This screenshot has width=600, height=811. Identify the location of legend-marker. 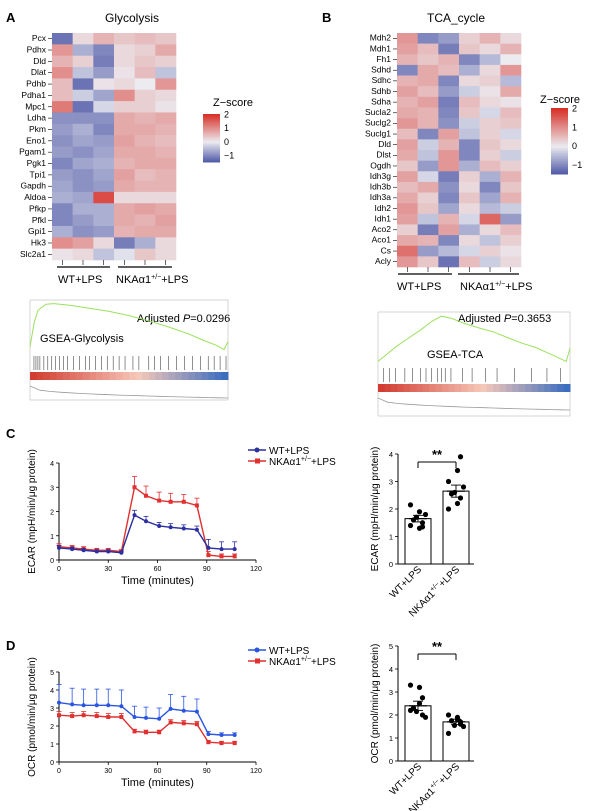
(257, 650).